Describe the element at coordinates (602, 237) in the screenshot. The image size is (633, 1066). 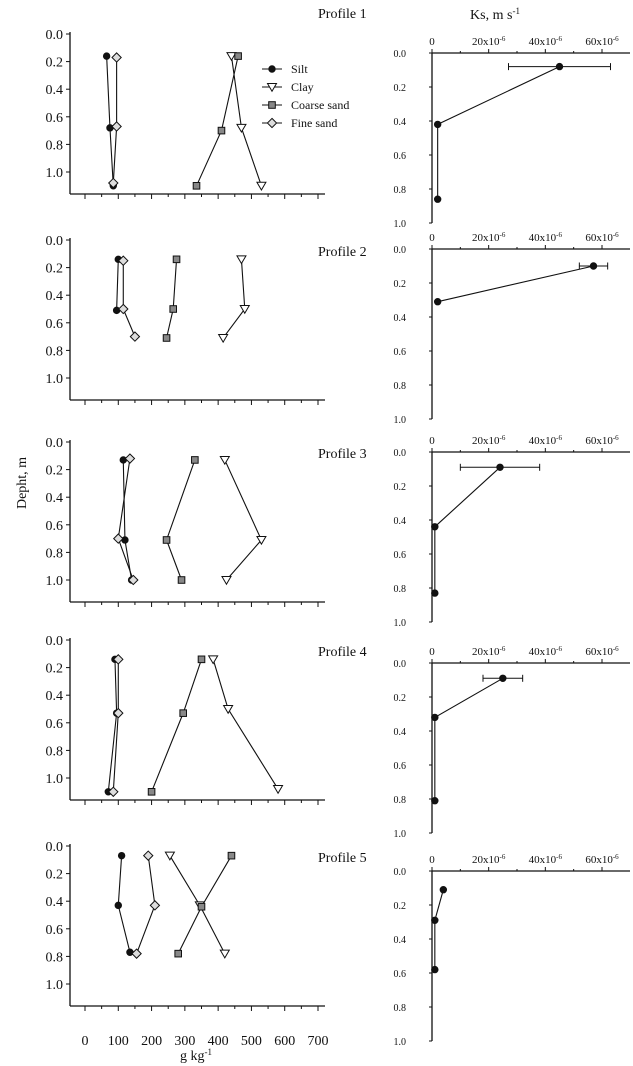
I see `ks-x-tick-label: 60x10⁻⁶` at that location.